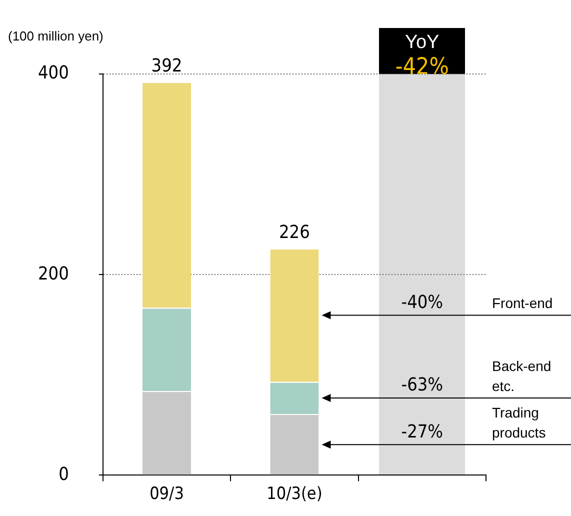  Describe the element at coordinates (522, 376) in the screenshot. I see `text: Back-end etc.` at that location.